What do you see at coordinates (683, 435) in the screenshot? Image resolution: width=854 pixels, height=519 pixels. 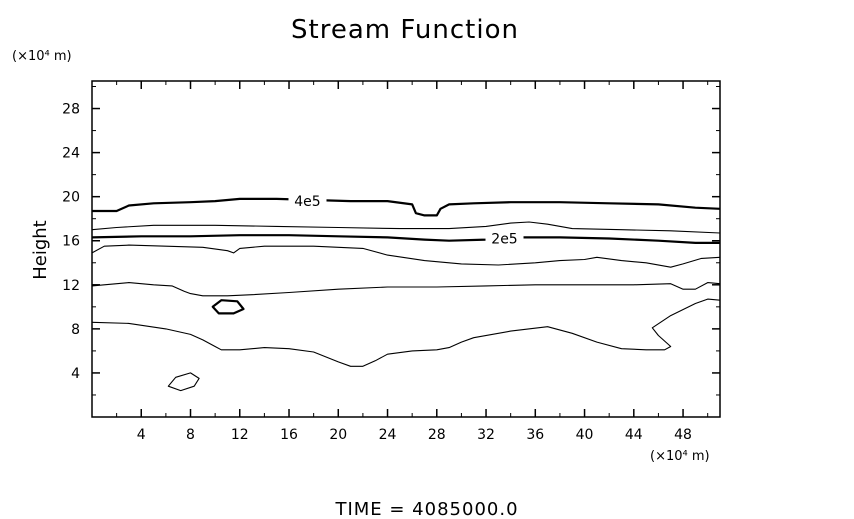 I see `x-tick-label: 48` at bounding box center [683, 435].